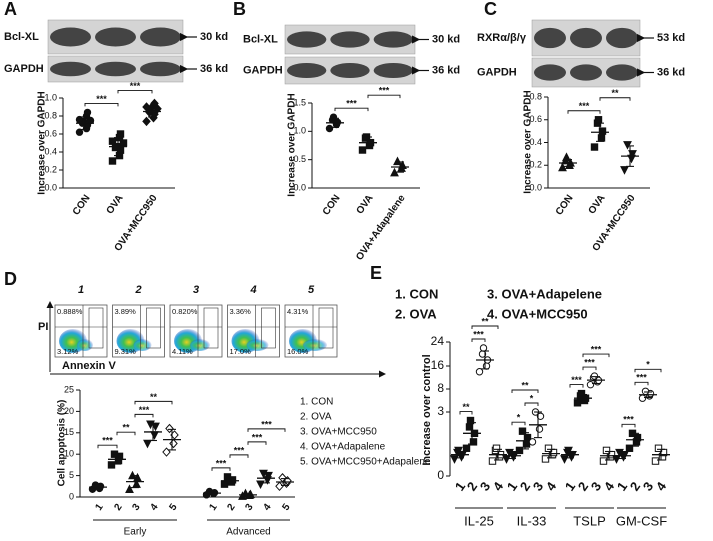 Image resolution: width=713 pixels, height=541 pixels. Describe the element at coordinates (62, 443) in the screenshot. I see `y-axis-label: Cell apoptosis (%)` at that location.